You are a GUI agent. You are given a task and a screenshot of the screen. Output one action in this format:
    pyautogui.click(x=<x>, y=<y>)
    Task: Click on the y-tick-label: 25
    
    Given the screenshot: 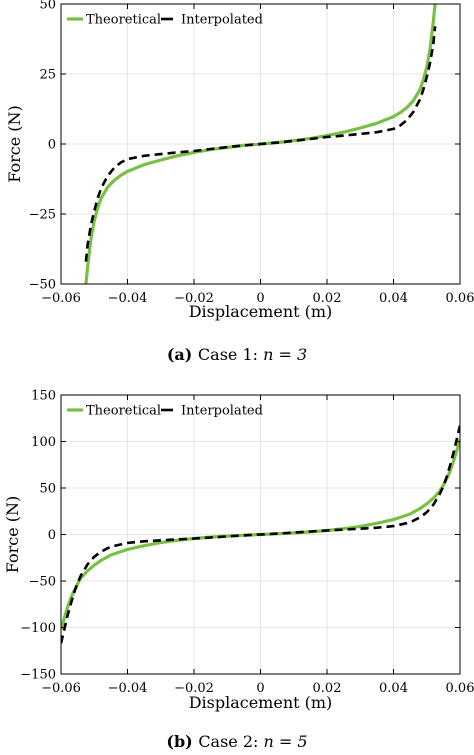 What is the action you would take?
    pyautogui.click(x=47, y=75)
    